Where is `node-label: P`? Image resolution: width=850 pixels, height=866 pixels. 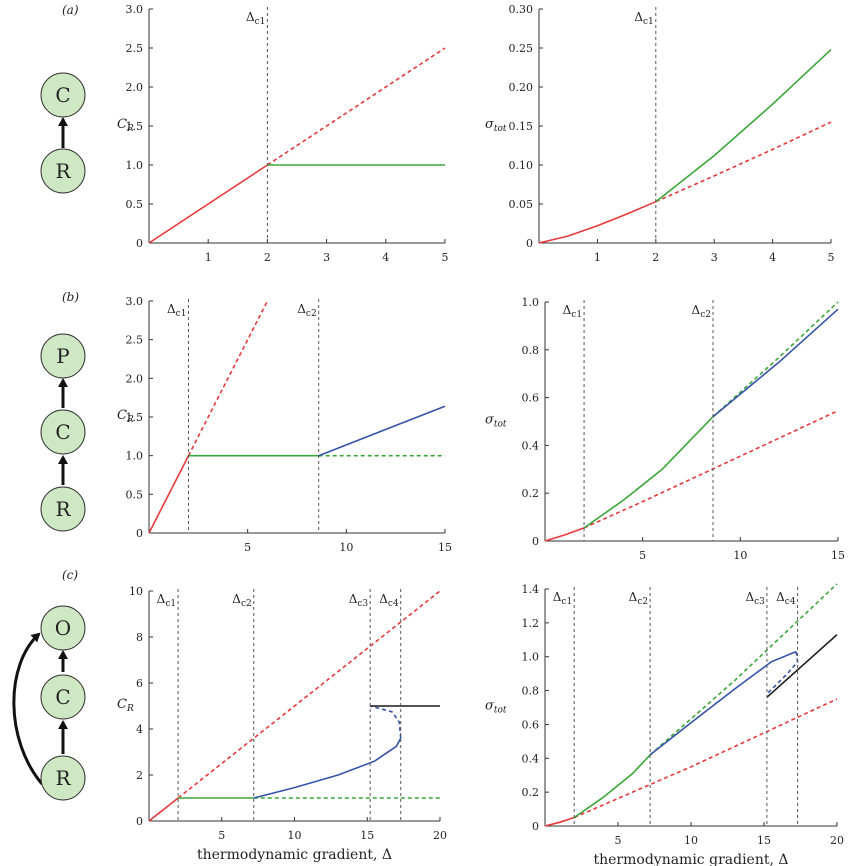 node-label: P is located at coordinates (62, 356).